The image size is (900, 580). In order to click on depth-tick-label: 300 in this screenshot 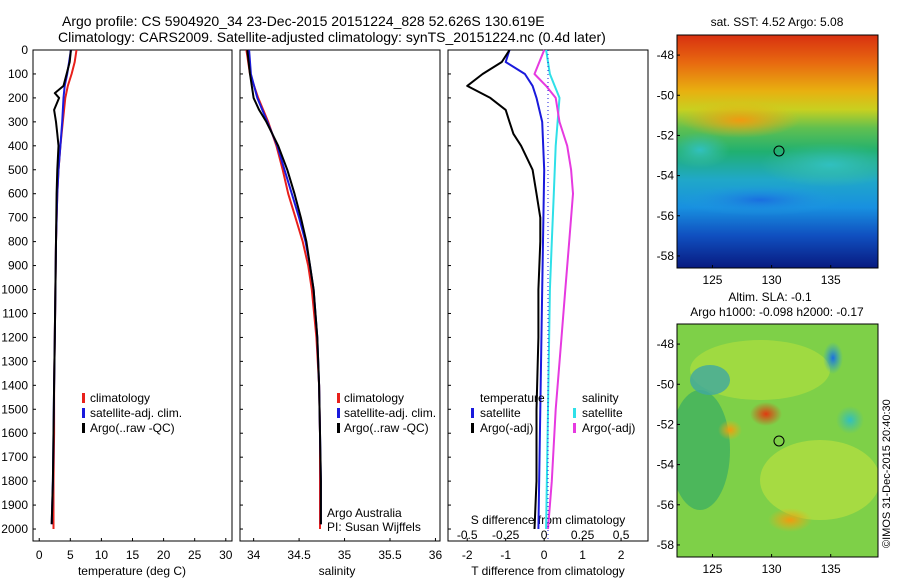, I will do `click(18, 122)`.